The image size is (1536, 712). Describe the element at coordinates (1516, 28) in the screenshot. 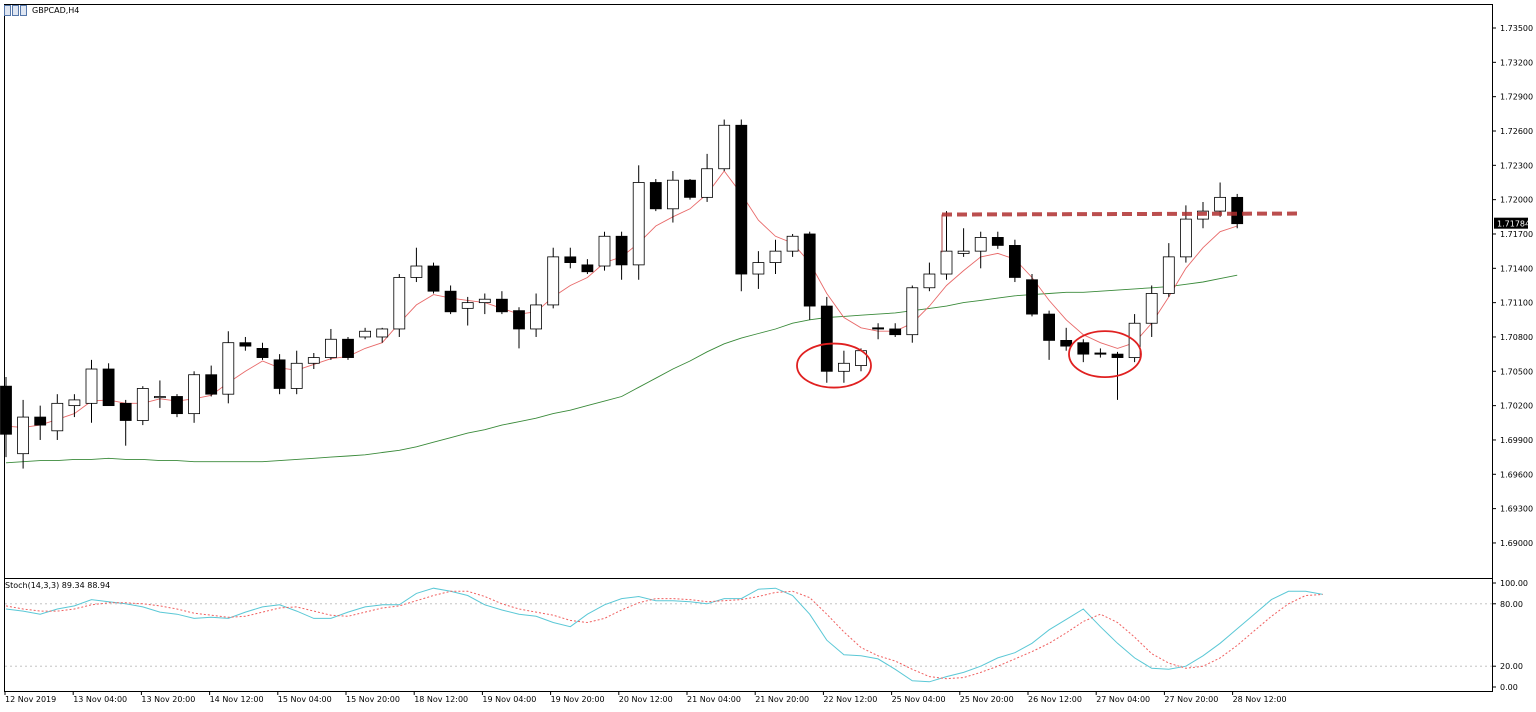

I see `price-tick-label: 1.73500` at that location.